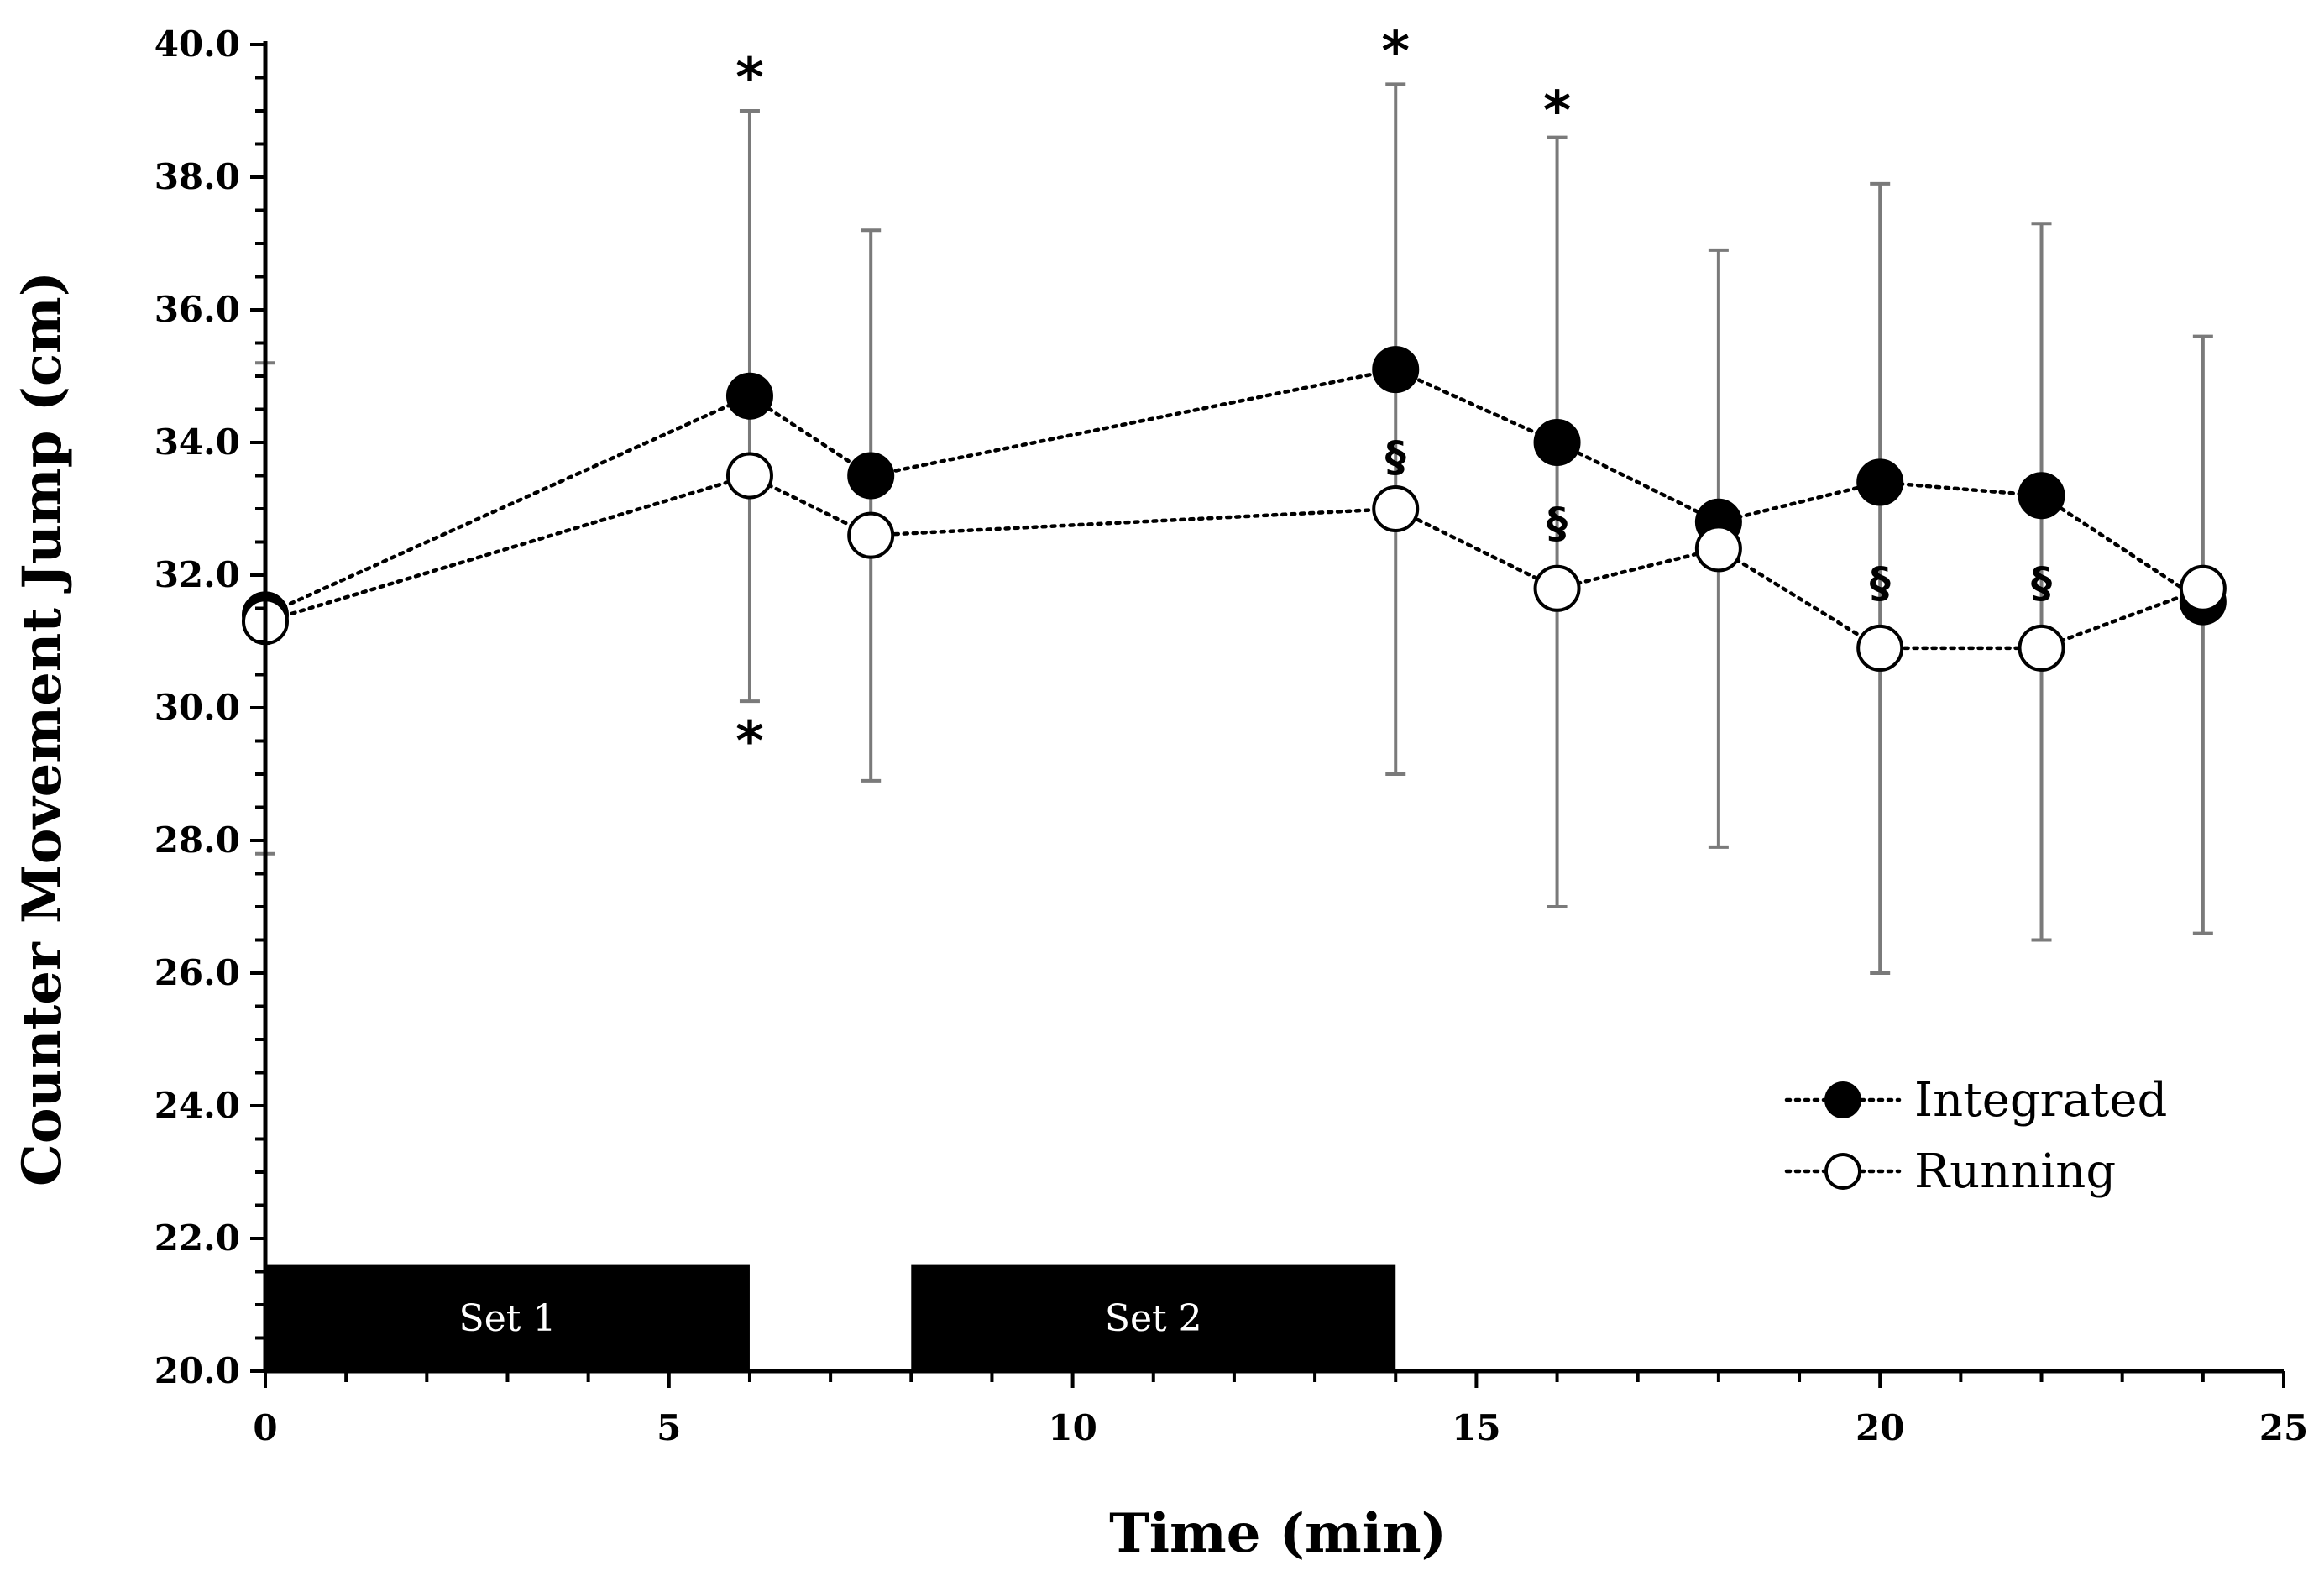 The image size is (2324, 1576). I want to click on y-tick-label: 22.0, so click(197, 1238).